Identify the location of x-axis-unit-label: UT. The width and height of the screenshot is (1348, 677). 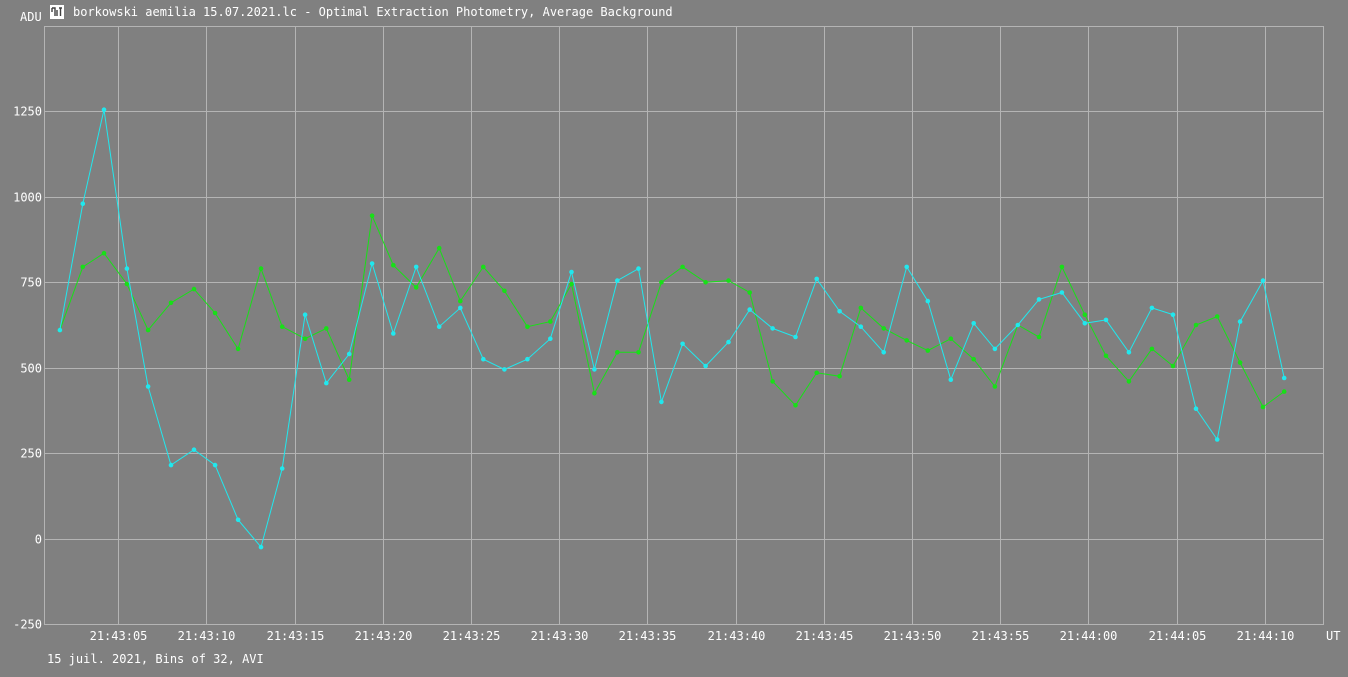
(1333, 636).